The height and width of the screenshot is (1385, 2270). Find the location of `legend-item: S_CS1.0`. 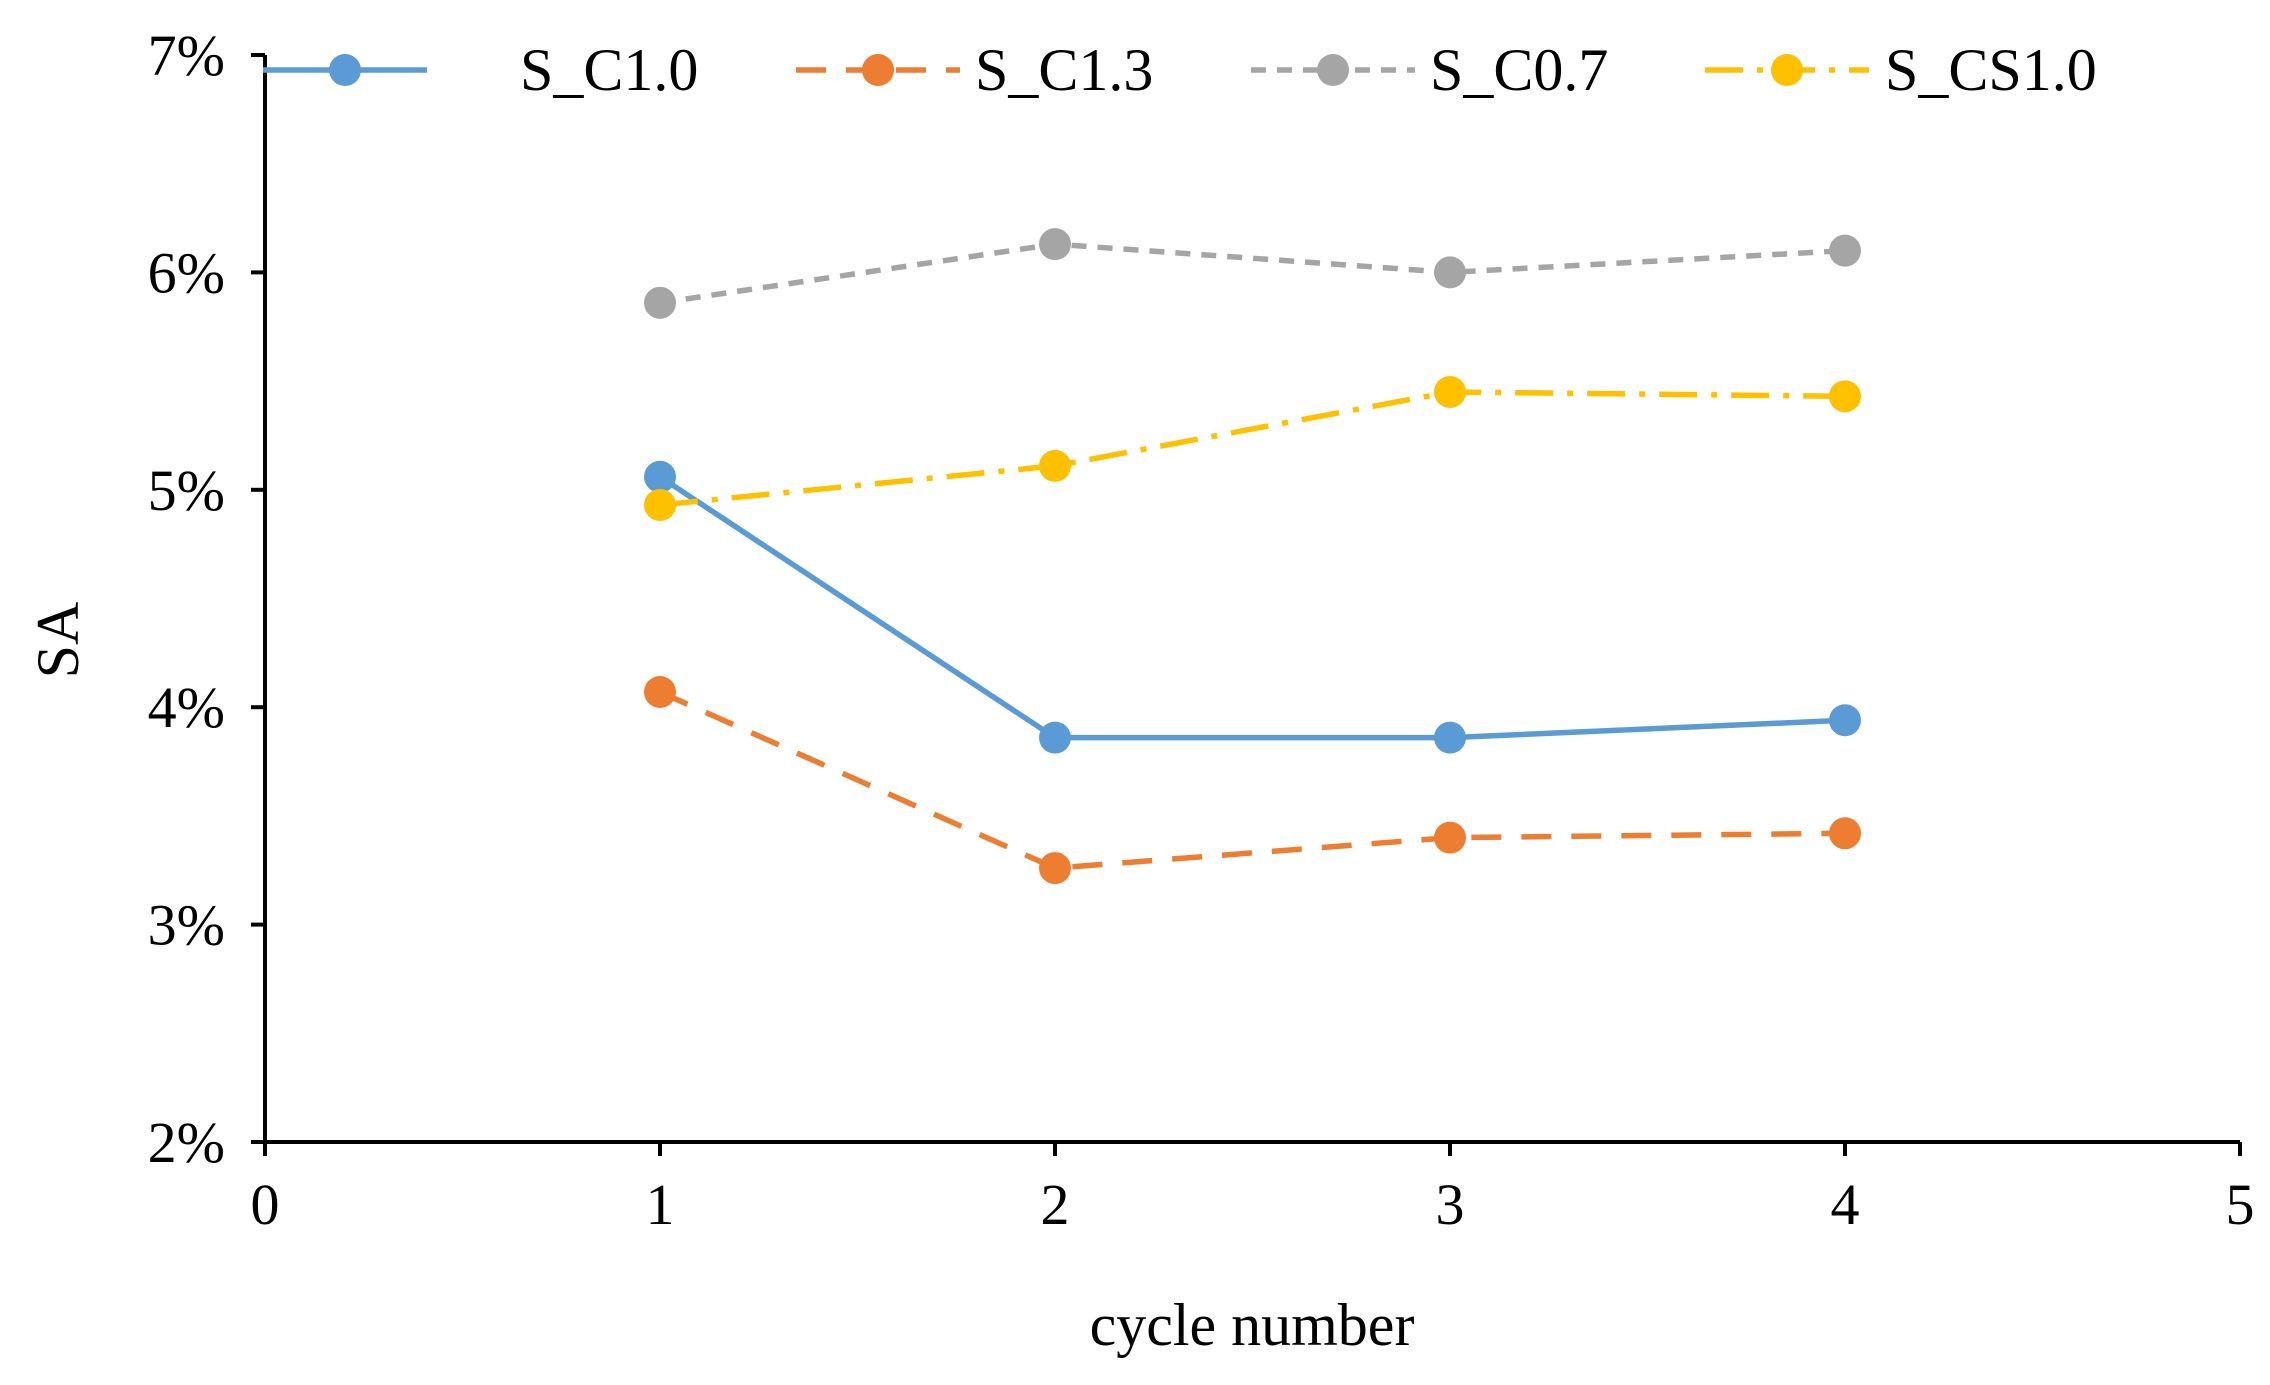

legend-item: S_CS1.0 is located at coordinates (1901, 70).